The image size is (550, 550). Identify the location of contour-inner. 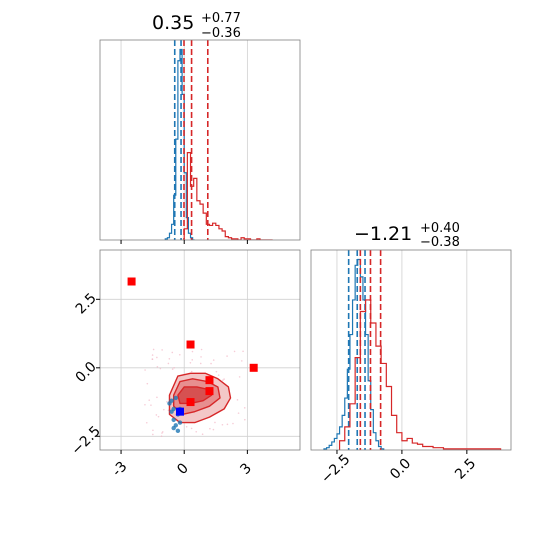
(195, 395).